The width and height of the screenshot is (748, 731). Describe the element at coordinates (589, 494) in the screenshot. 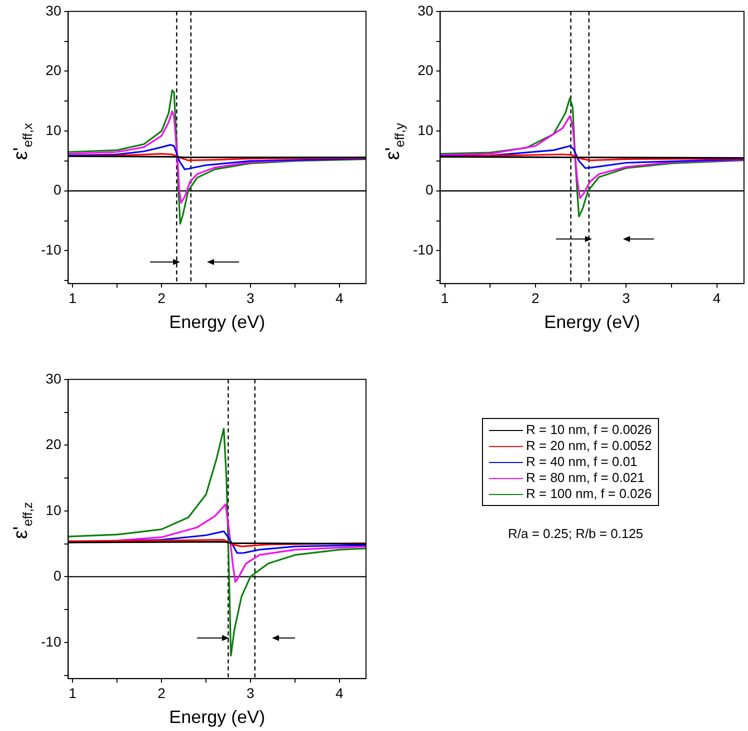

I see `legend-label: R = 100 nm, f = 0.026` at that location.